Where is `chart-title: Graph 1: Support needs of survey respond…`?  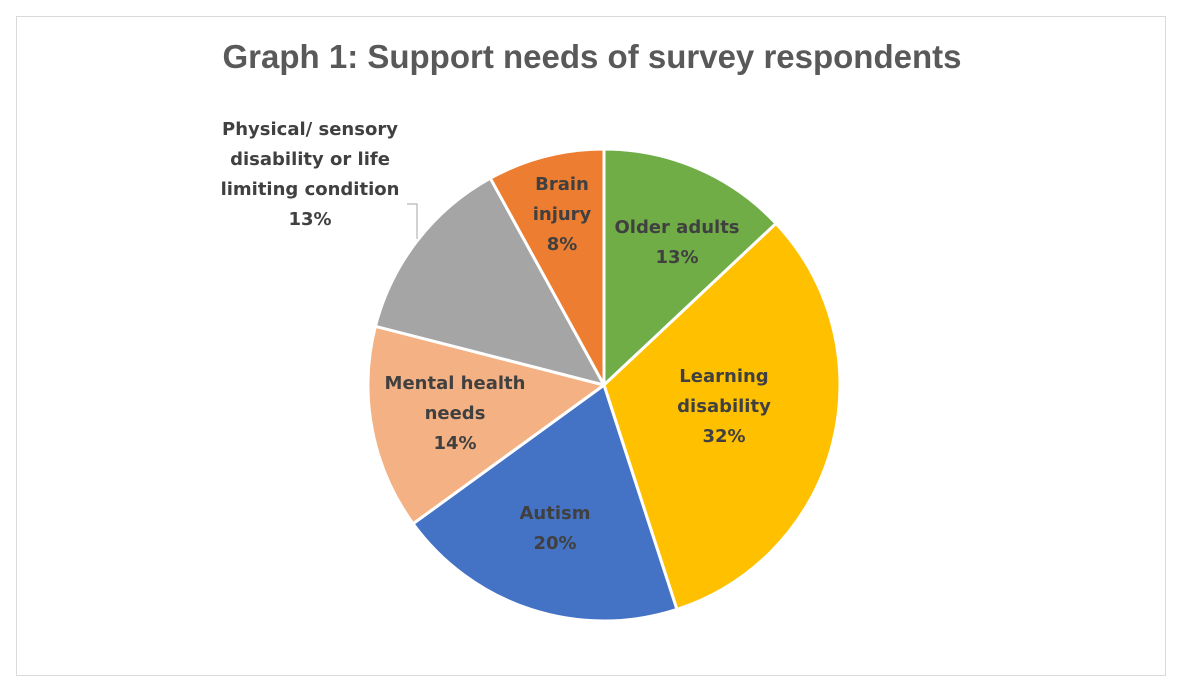 chart-title: Graph 1: Support needs of survey respond… is located at coordinates (592, 56).